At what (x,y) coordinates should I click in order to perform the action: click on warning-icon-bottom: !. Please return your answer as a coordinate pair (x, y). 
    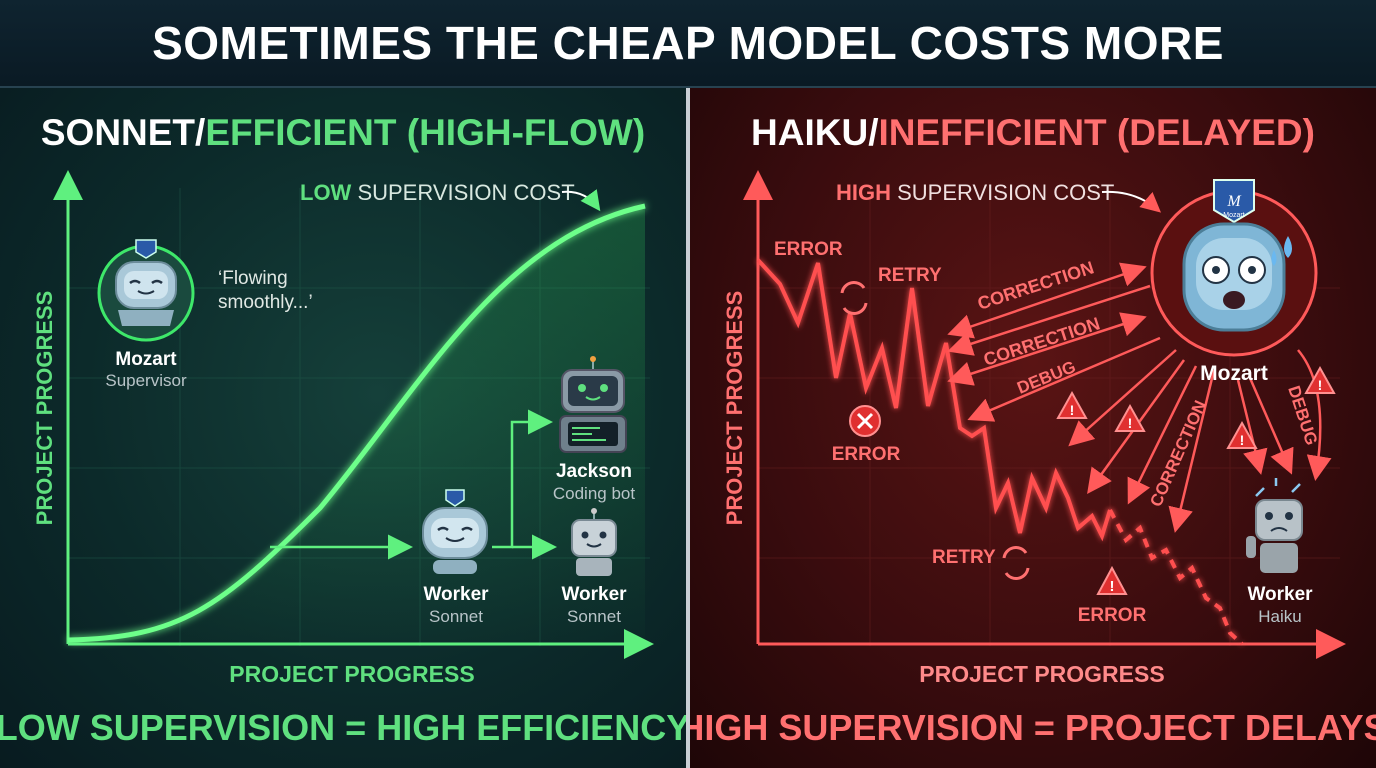
    Looking at the image, I should click on (1112, 580).